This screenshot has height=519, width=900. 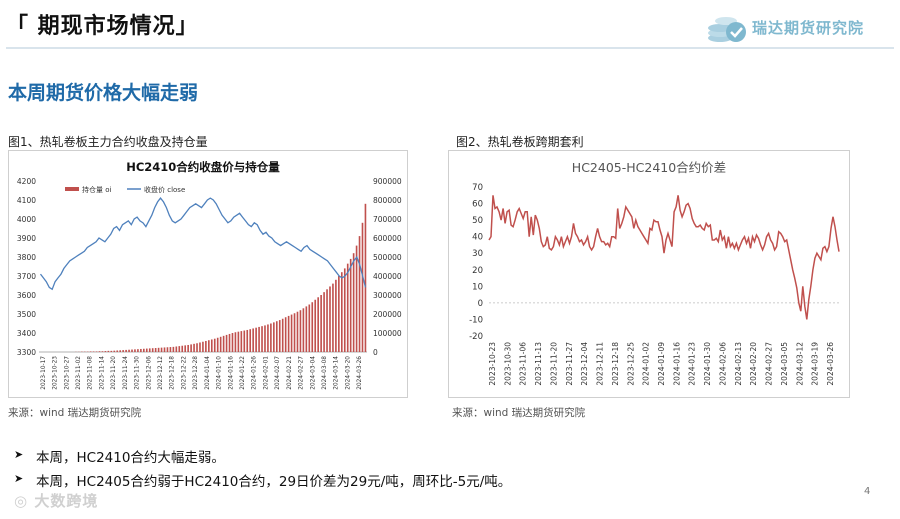 What do you see at coordinates (867, 491) in the screenshot?
I see `page-number: 4` at bounding box center [867, 491].